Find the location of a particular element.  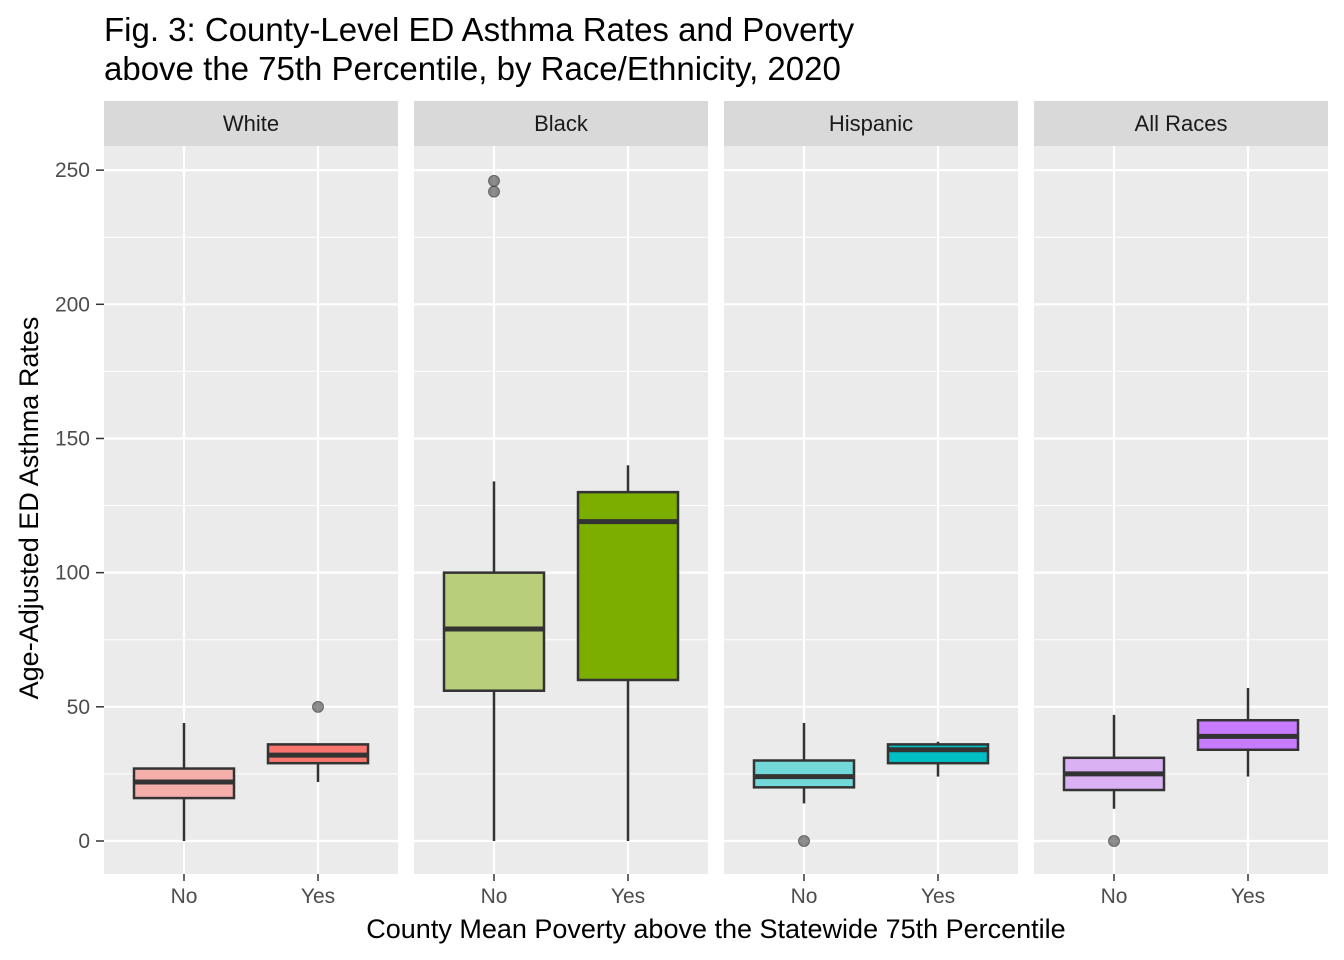

facet-strip-label: Hispanic is located at coordinates (871, 123).